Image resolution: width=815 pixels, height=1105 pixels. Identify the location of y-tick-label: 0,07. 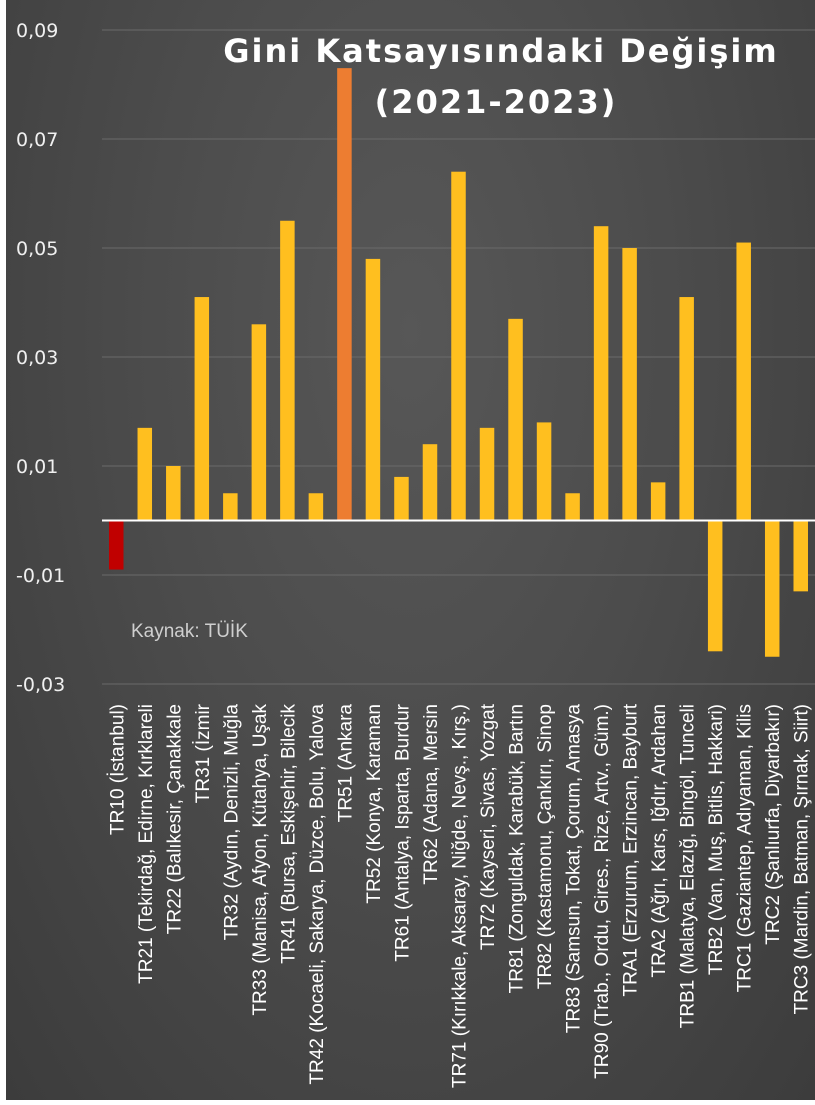
(37, 140).